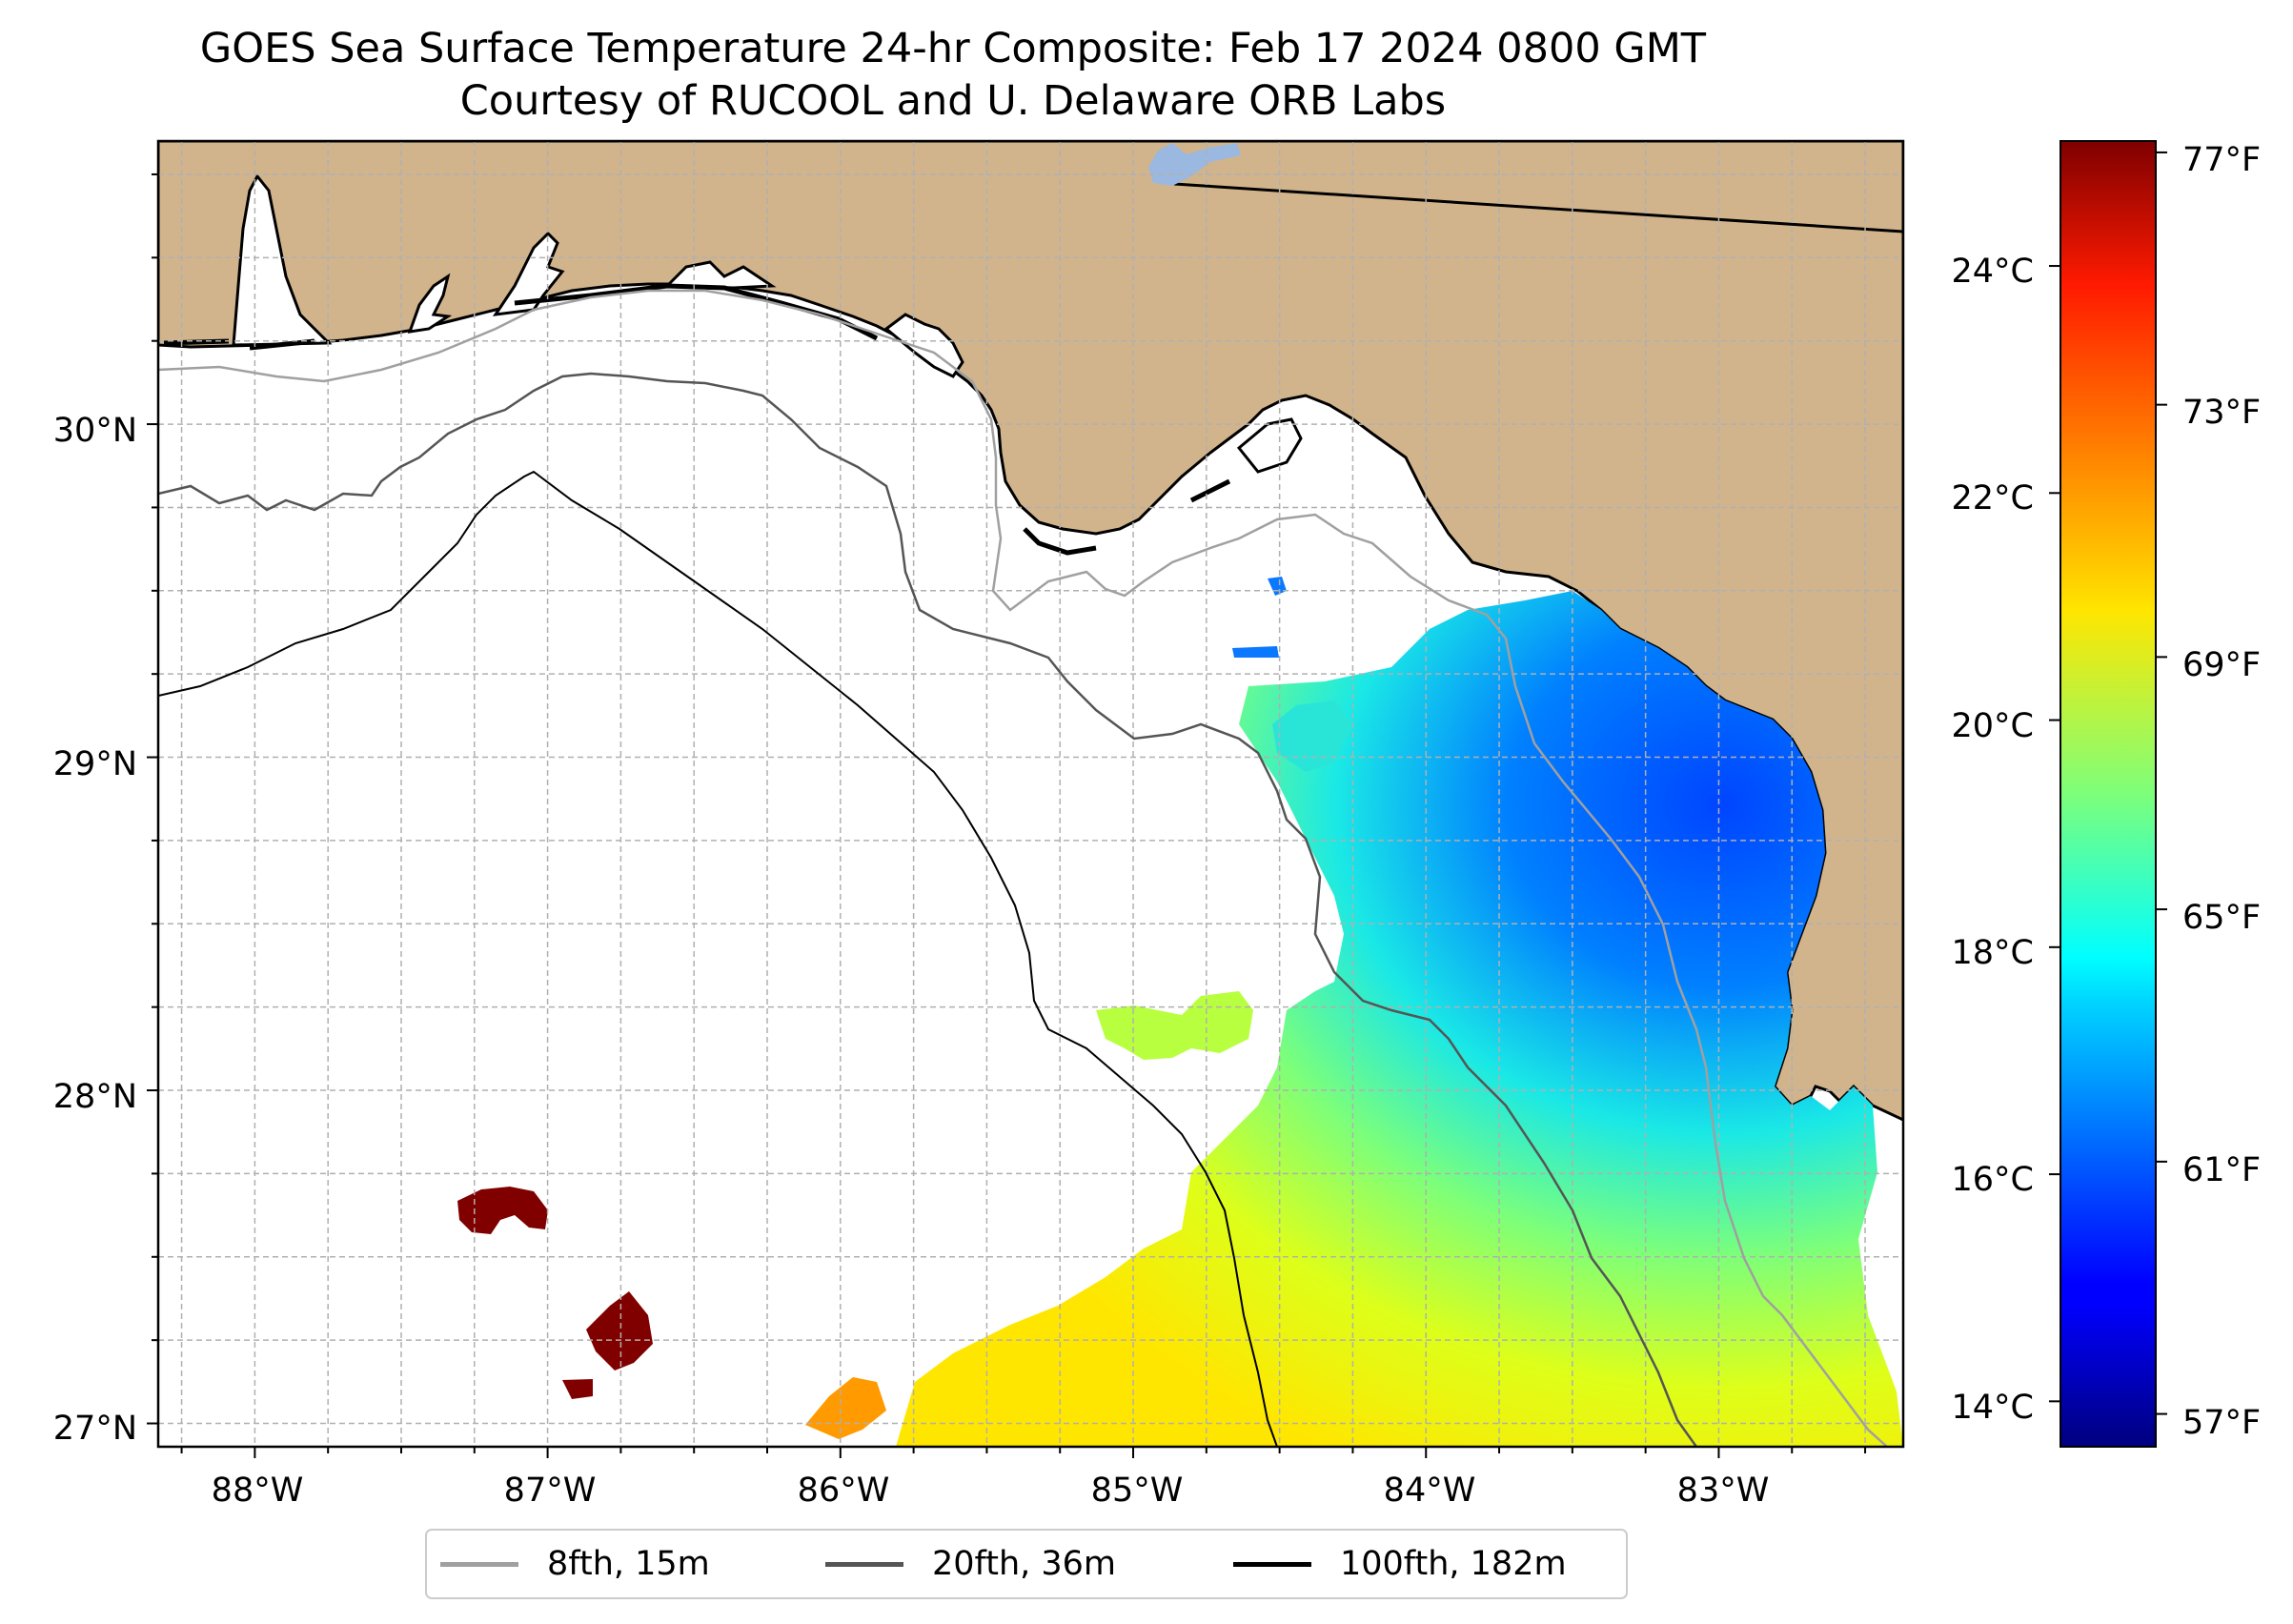 The height and width of the screenshot is (1624, 2293). Describe the element at coordinates (1313, 736) in the screenshot. I see `sst-patch-cyan-north` at that location.